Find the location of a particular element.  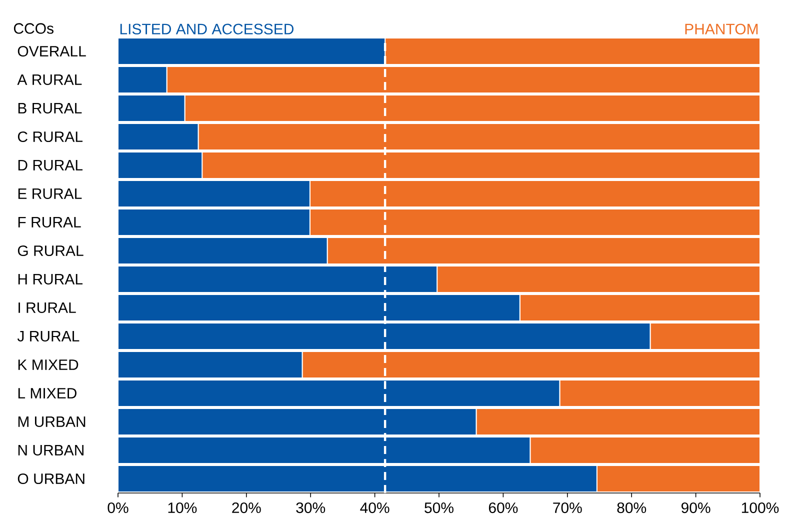

y-tick-label: E RURAL is located at coordinates (50, 193).